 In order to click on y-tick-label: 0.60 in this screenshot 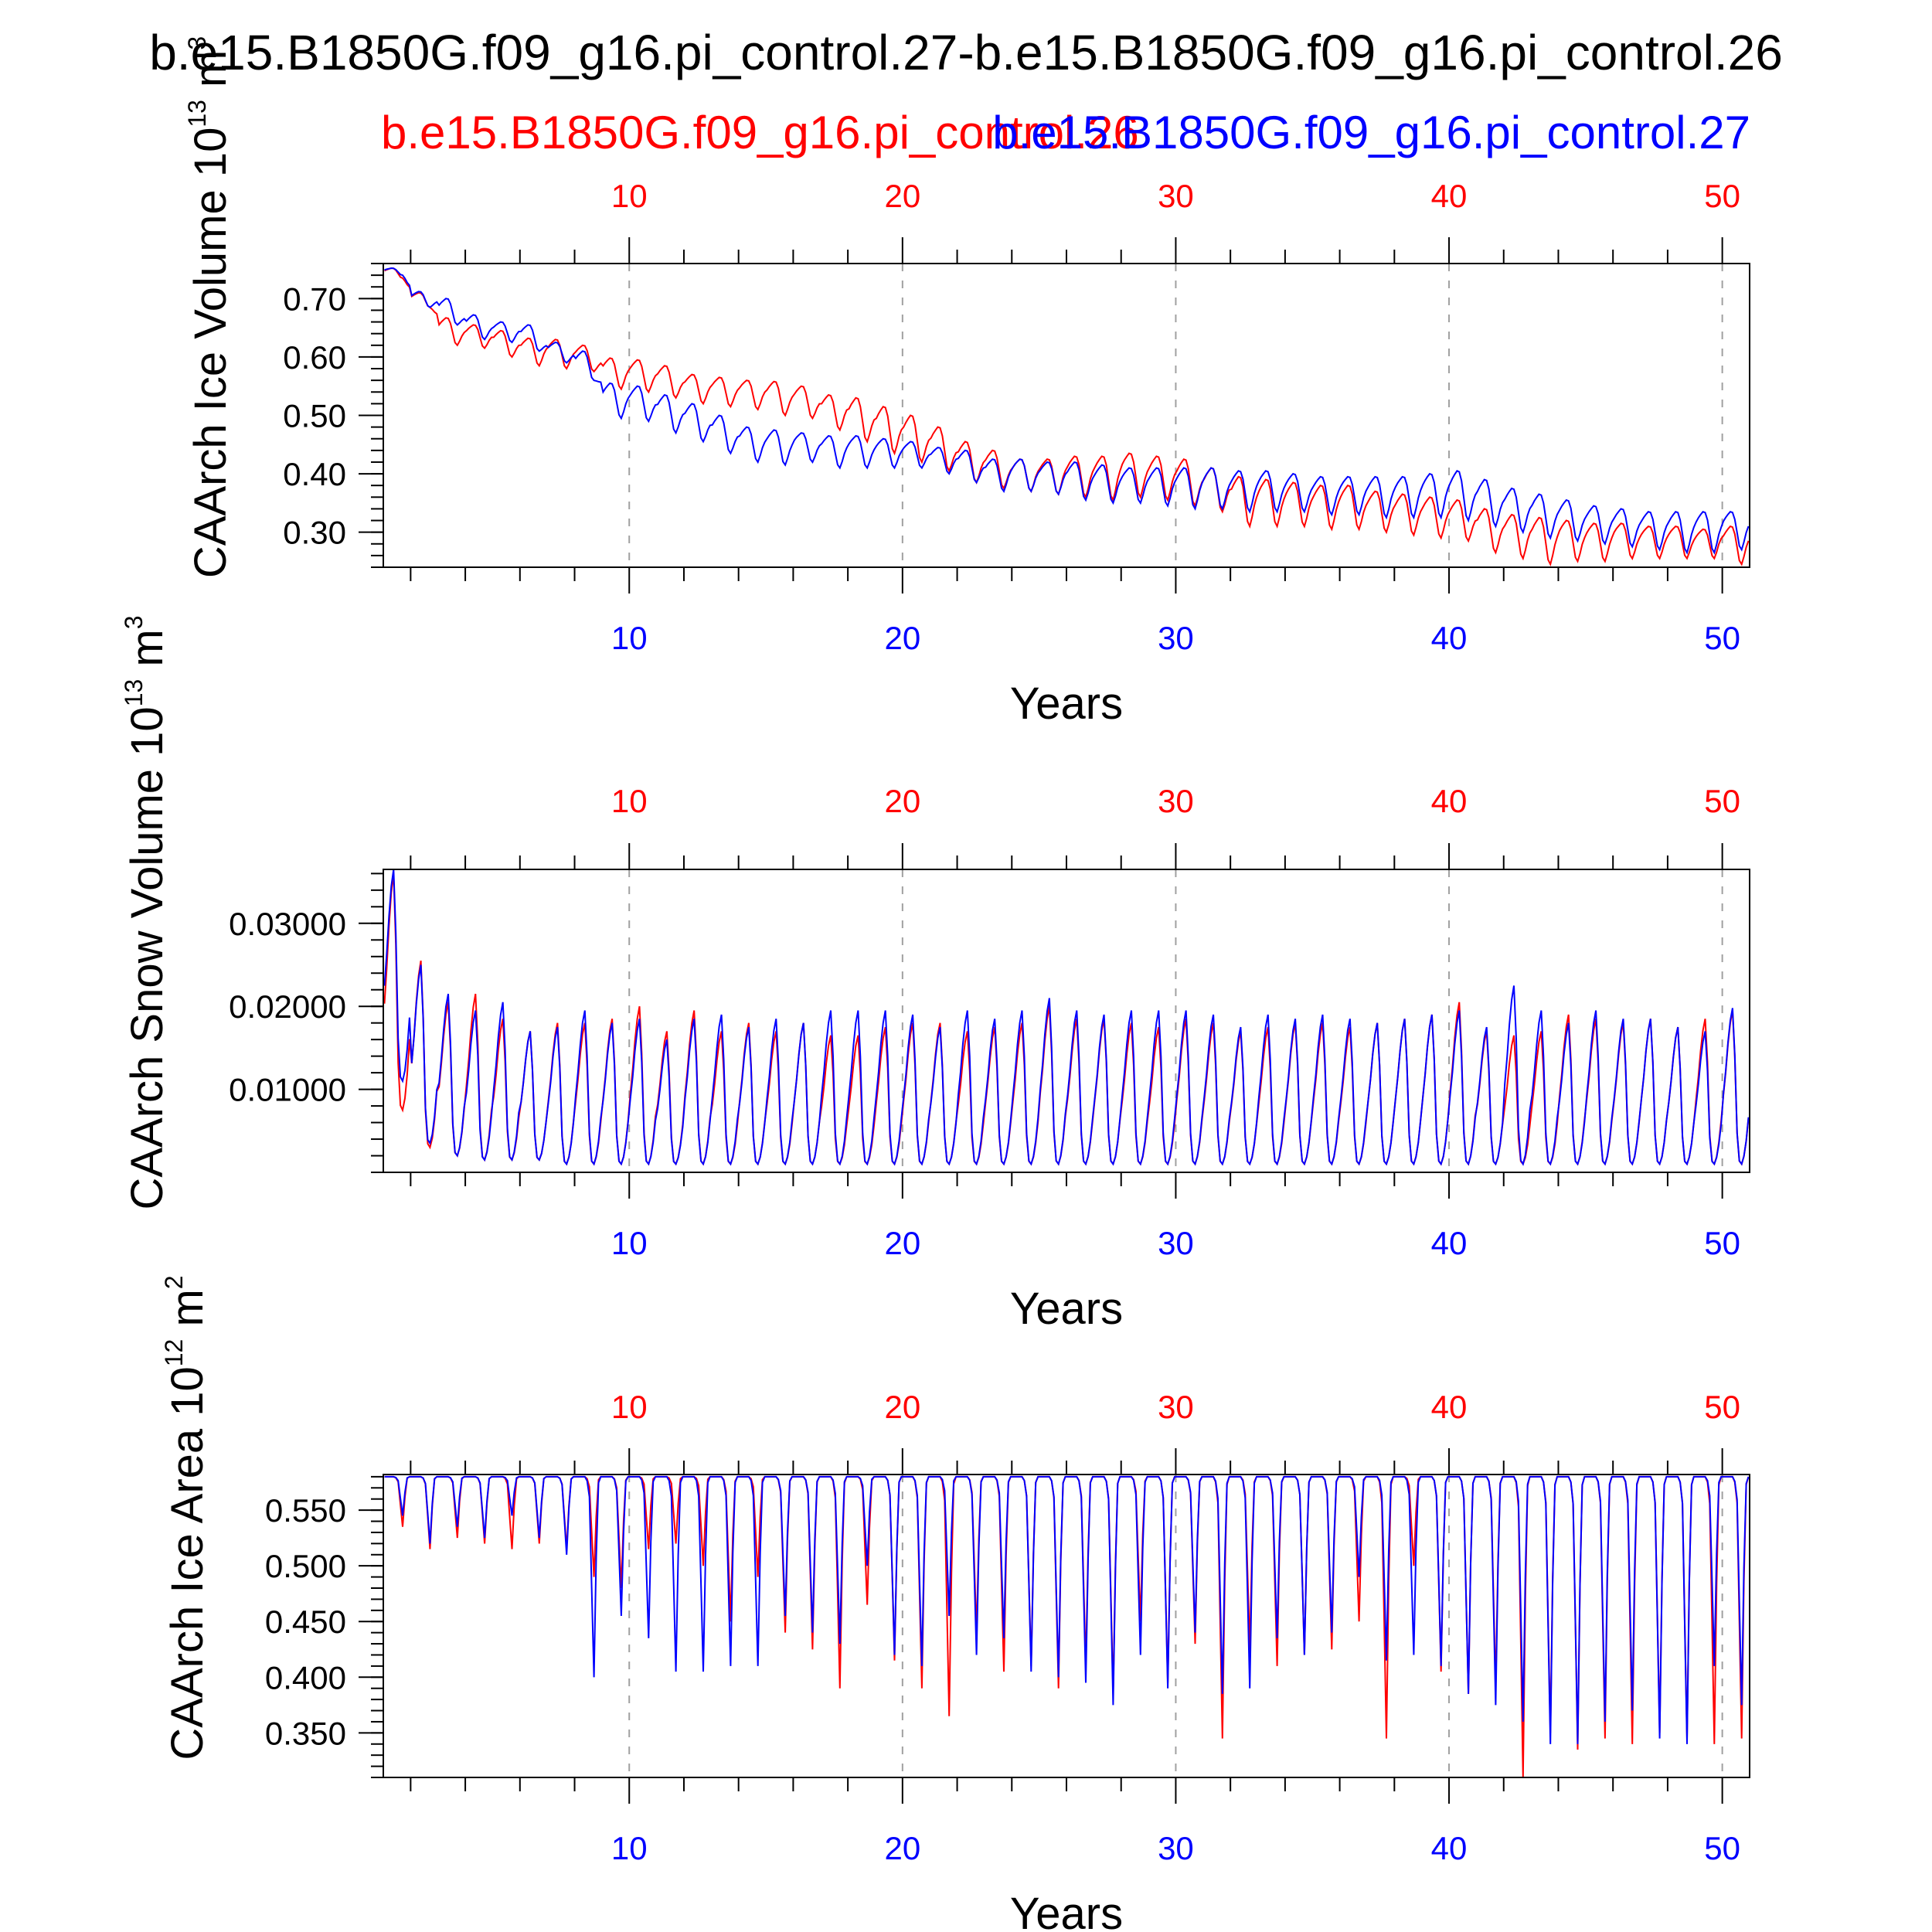, I will do `click(314, 358)`.